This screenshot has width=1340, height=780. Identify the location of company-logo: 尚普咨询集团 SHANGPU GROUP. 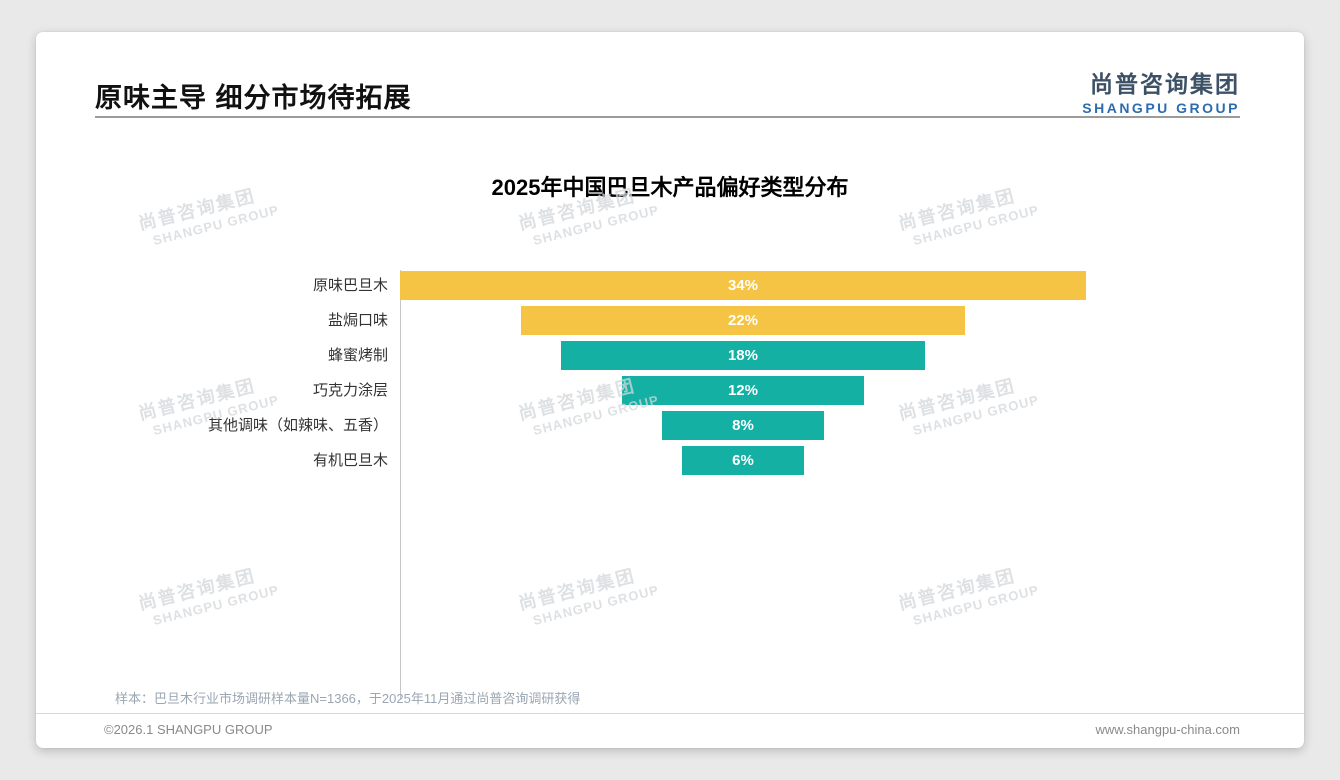
(1161, 90).